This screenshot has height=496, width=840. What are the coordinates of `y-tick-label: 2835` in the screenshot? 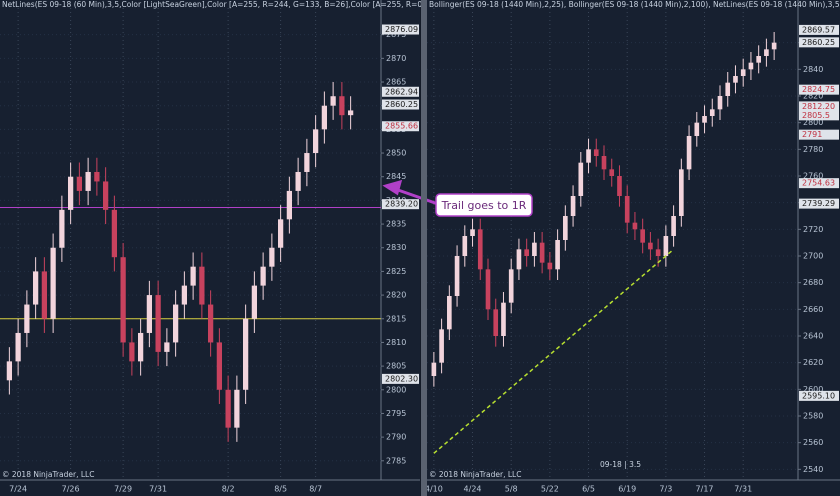 It's located at (396, 224).